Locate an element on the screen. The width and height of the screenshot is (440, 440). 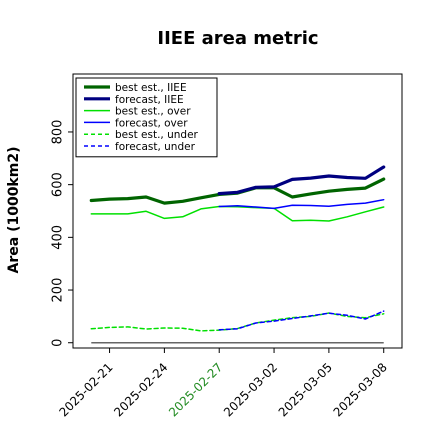
y-axis-ticks: 0 200 400 600 800 is located at coordinates (62, 233).